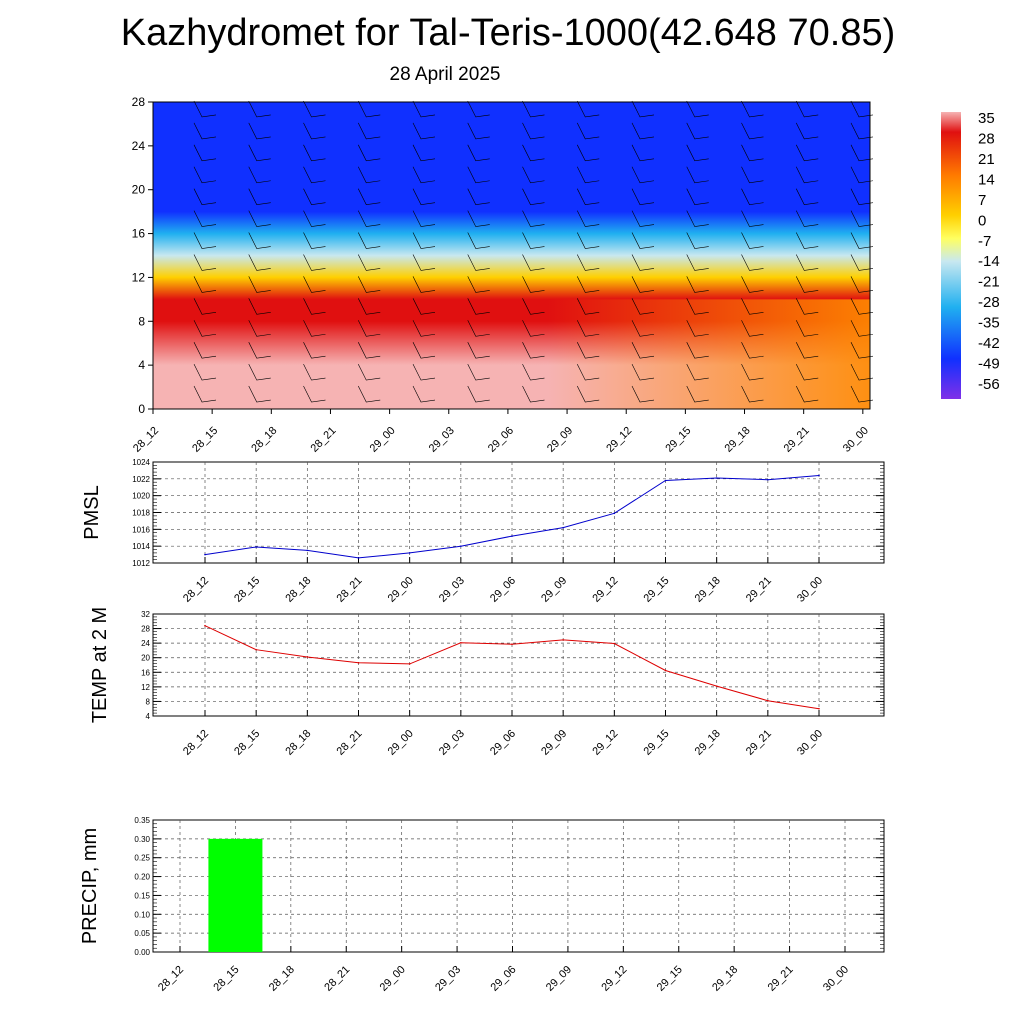  Describe the element at coordinates (452, 590) in the screenshot. I see `panel-1-xtick-label: 29_03` at that location.